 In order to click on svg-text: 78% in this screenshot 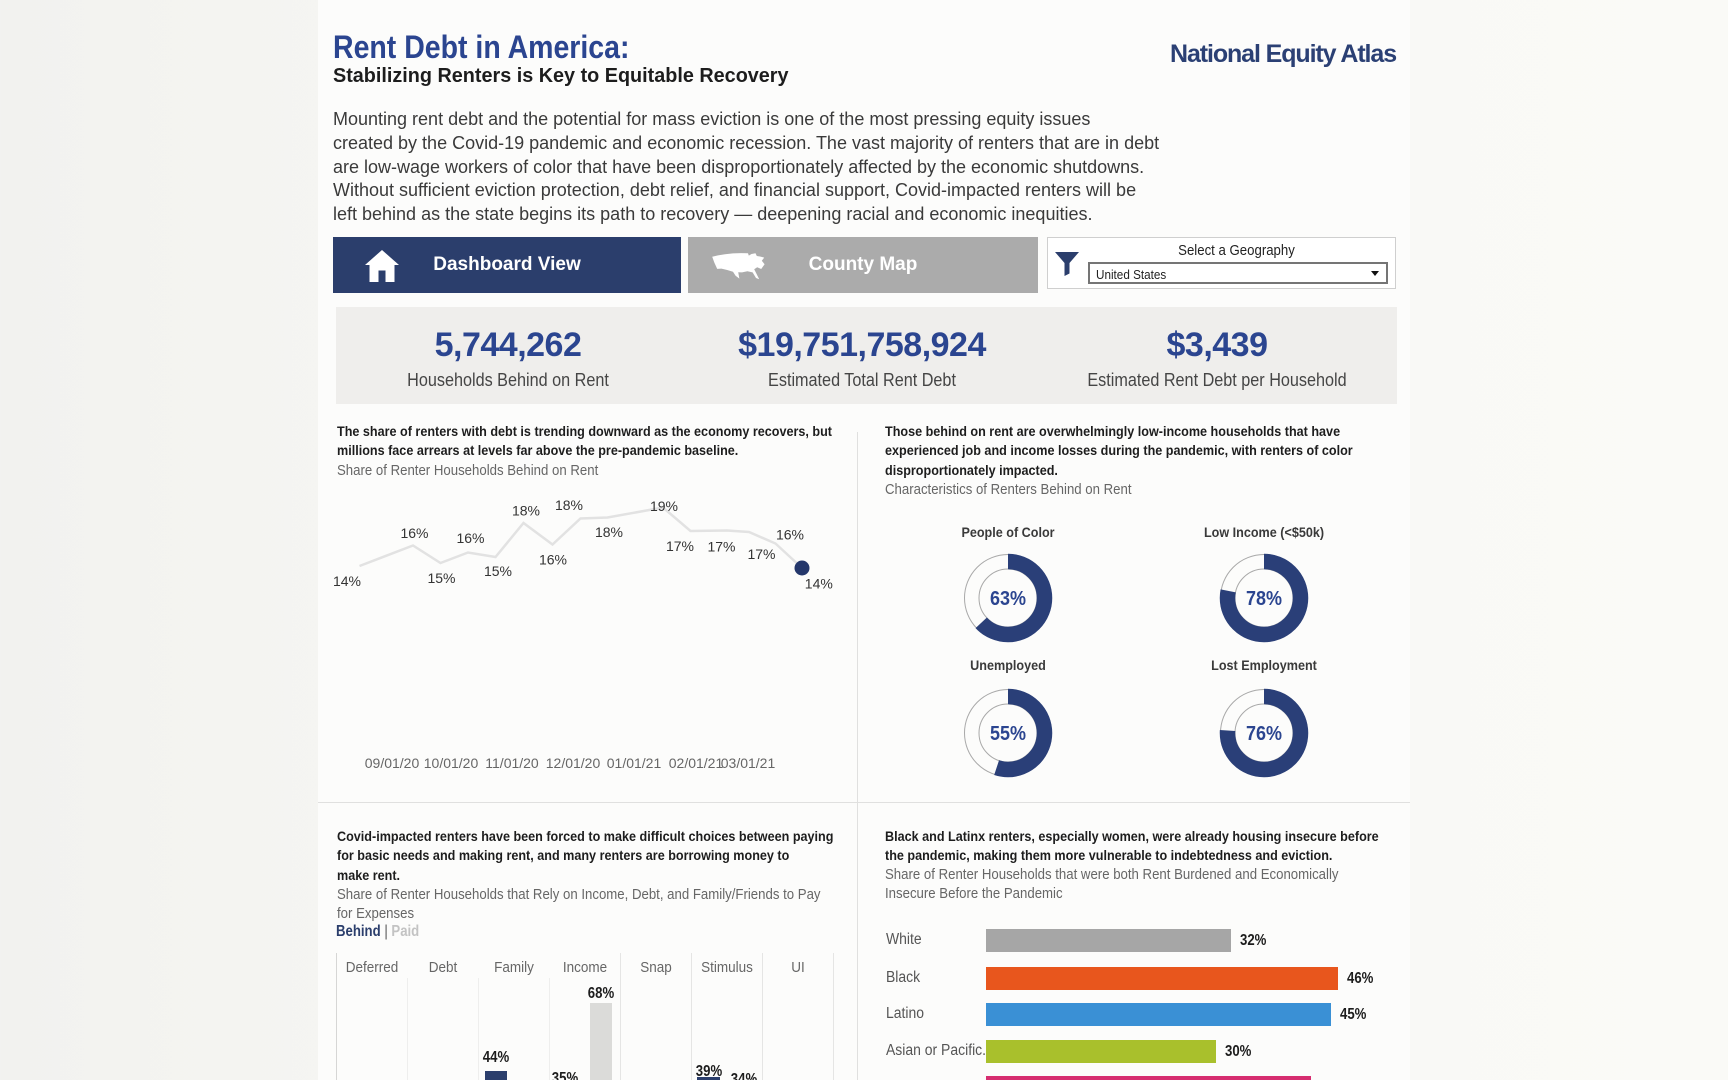, I will do `click(1264, 599)`.